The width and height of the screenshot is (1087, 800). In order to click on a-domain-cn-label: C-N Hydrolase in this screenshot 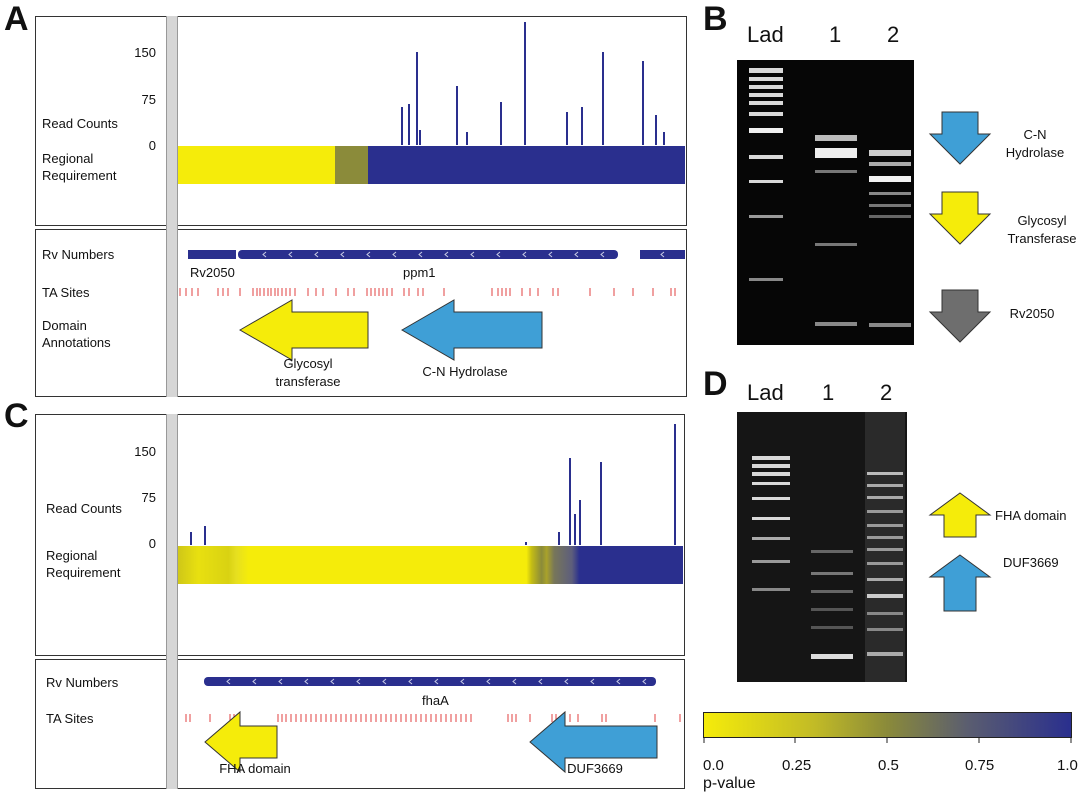, I will do `click(465, 371)`.